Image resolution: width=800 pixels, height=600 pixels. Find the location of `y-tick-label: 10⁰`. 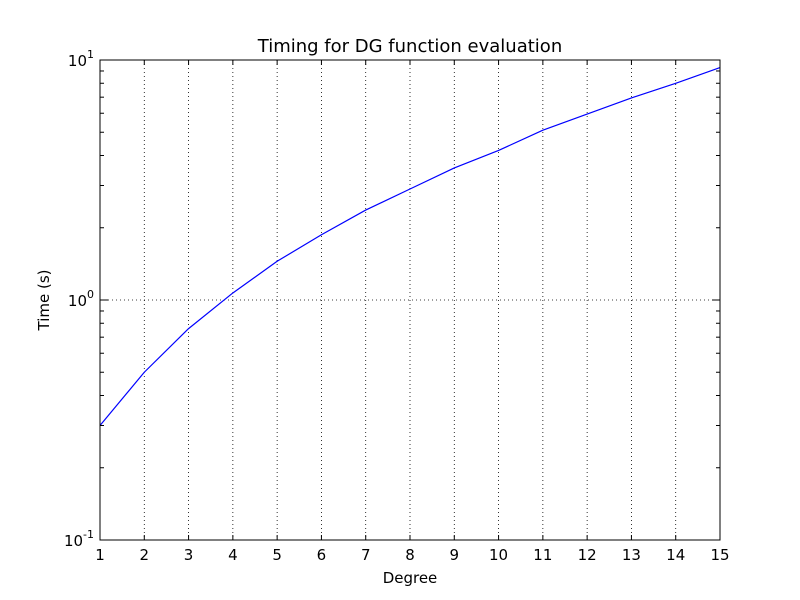

y-tick-label: 10⁰ is located at coordinates (81, 299).